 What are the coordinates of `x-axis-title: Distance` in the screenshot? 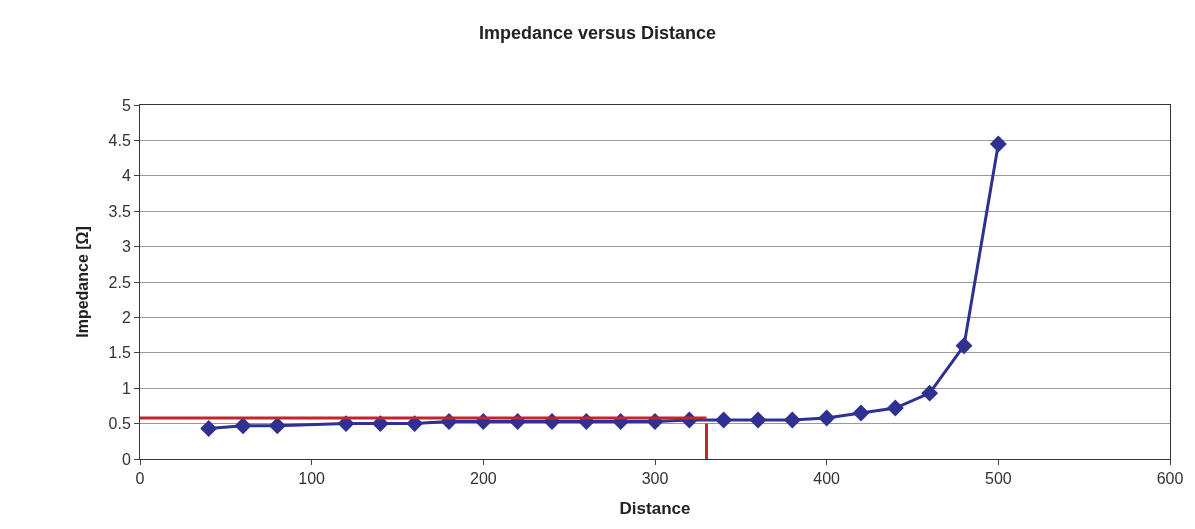 It's located at (655, 508).